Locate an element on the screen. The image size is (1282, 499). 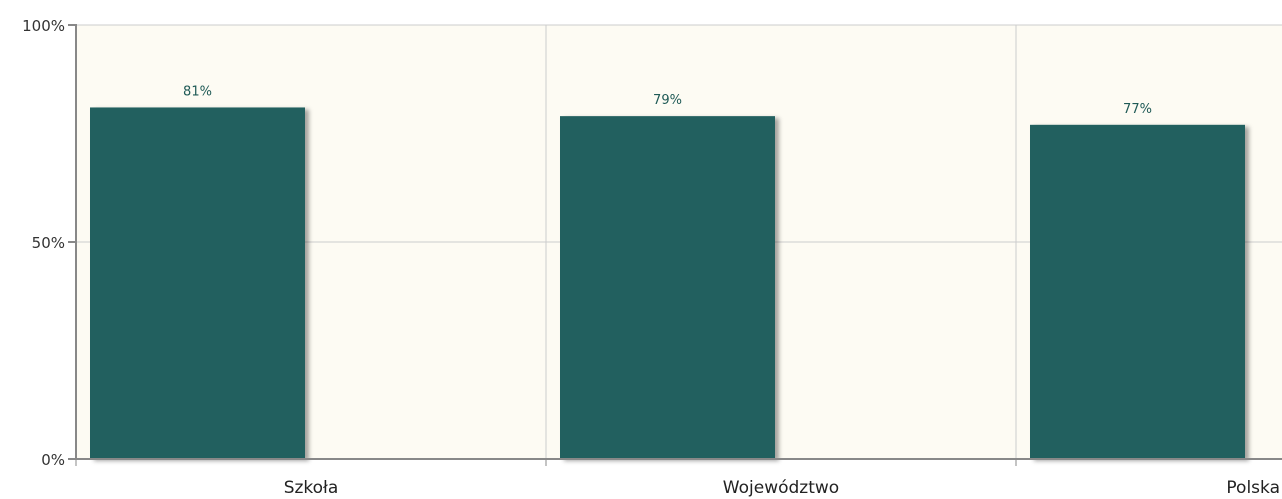
y-tick-label: 50% is located at coordinates (48, 243).